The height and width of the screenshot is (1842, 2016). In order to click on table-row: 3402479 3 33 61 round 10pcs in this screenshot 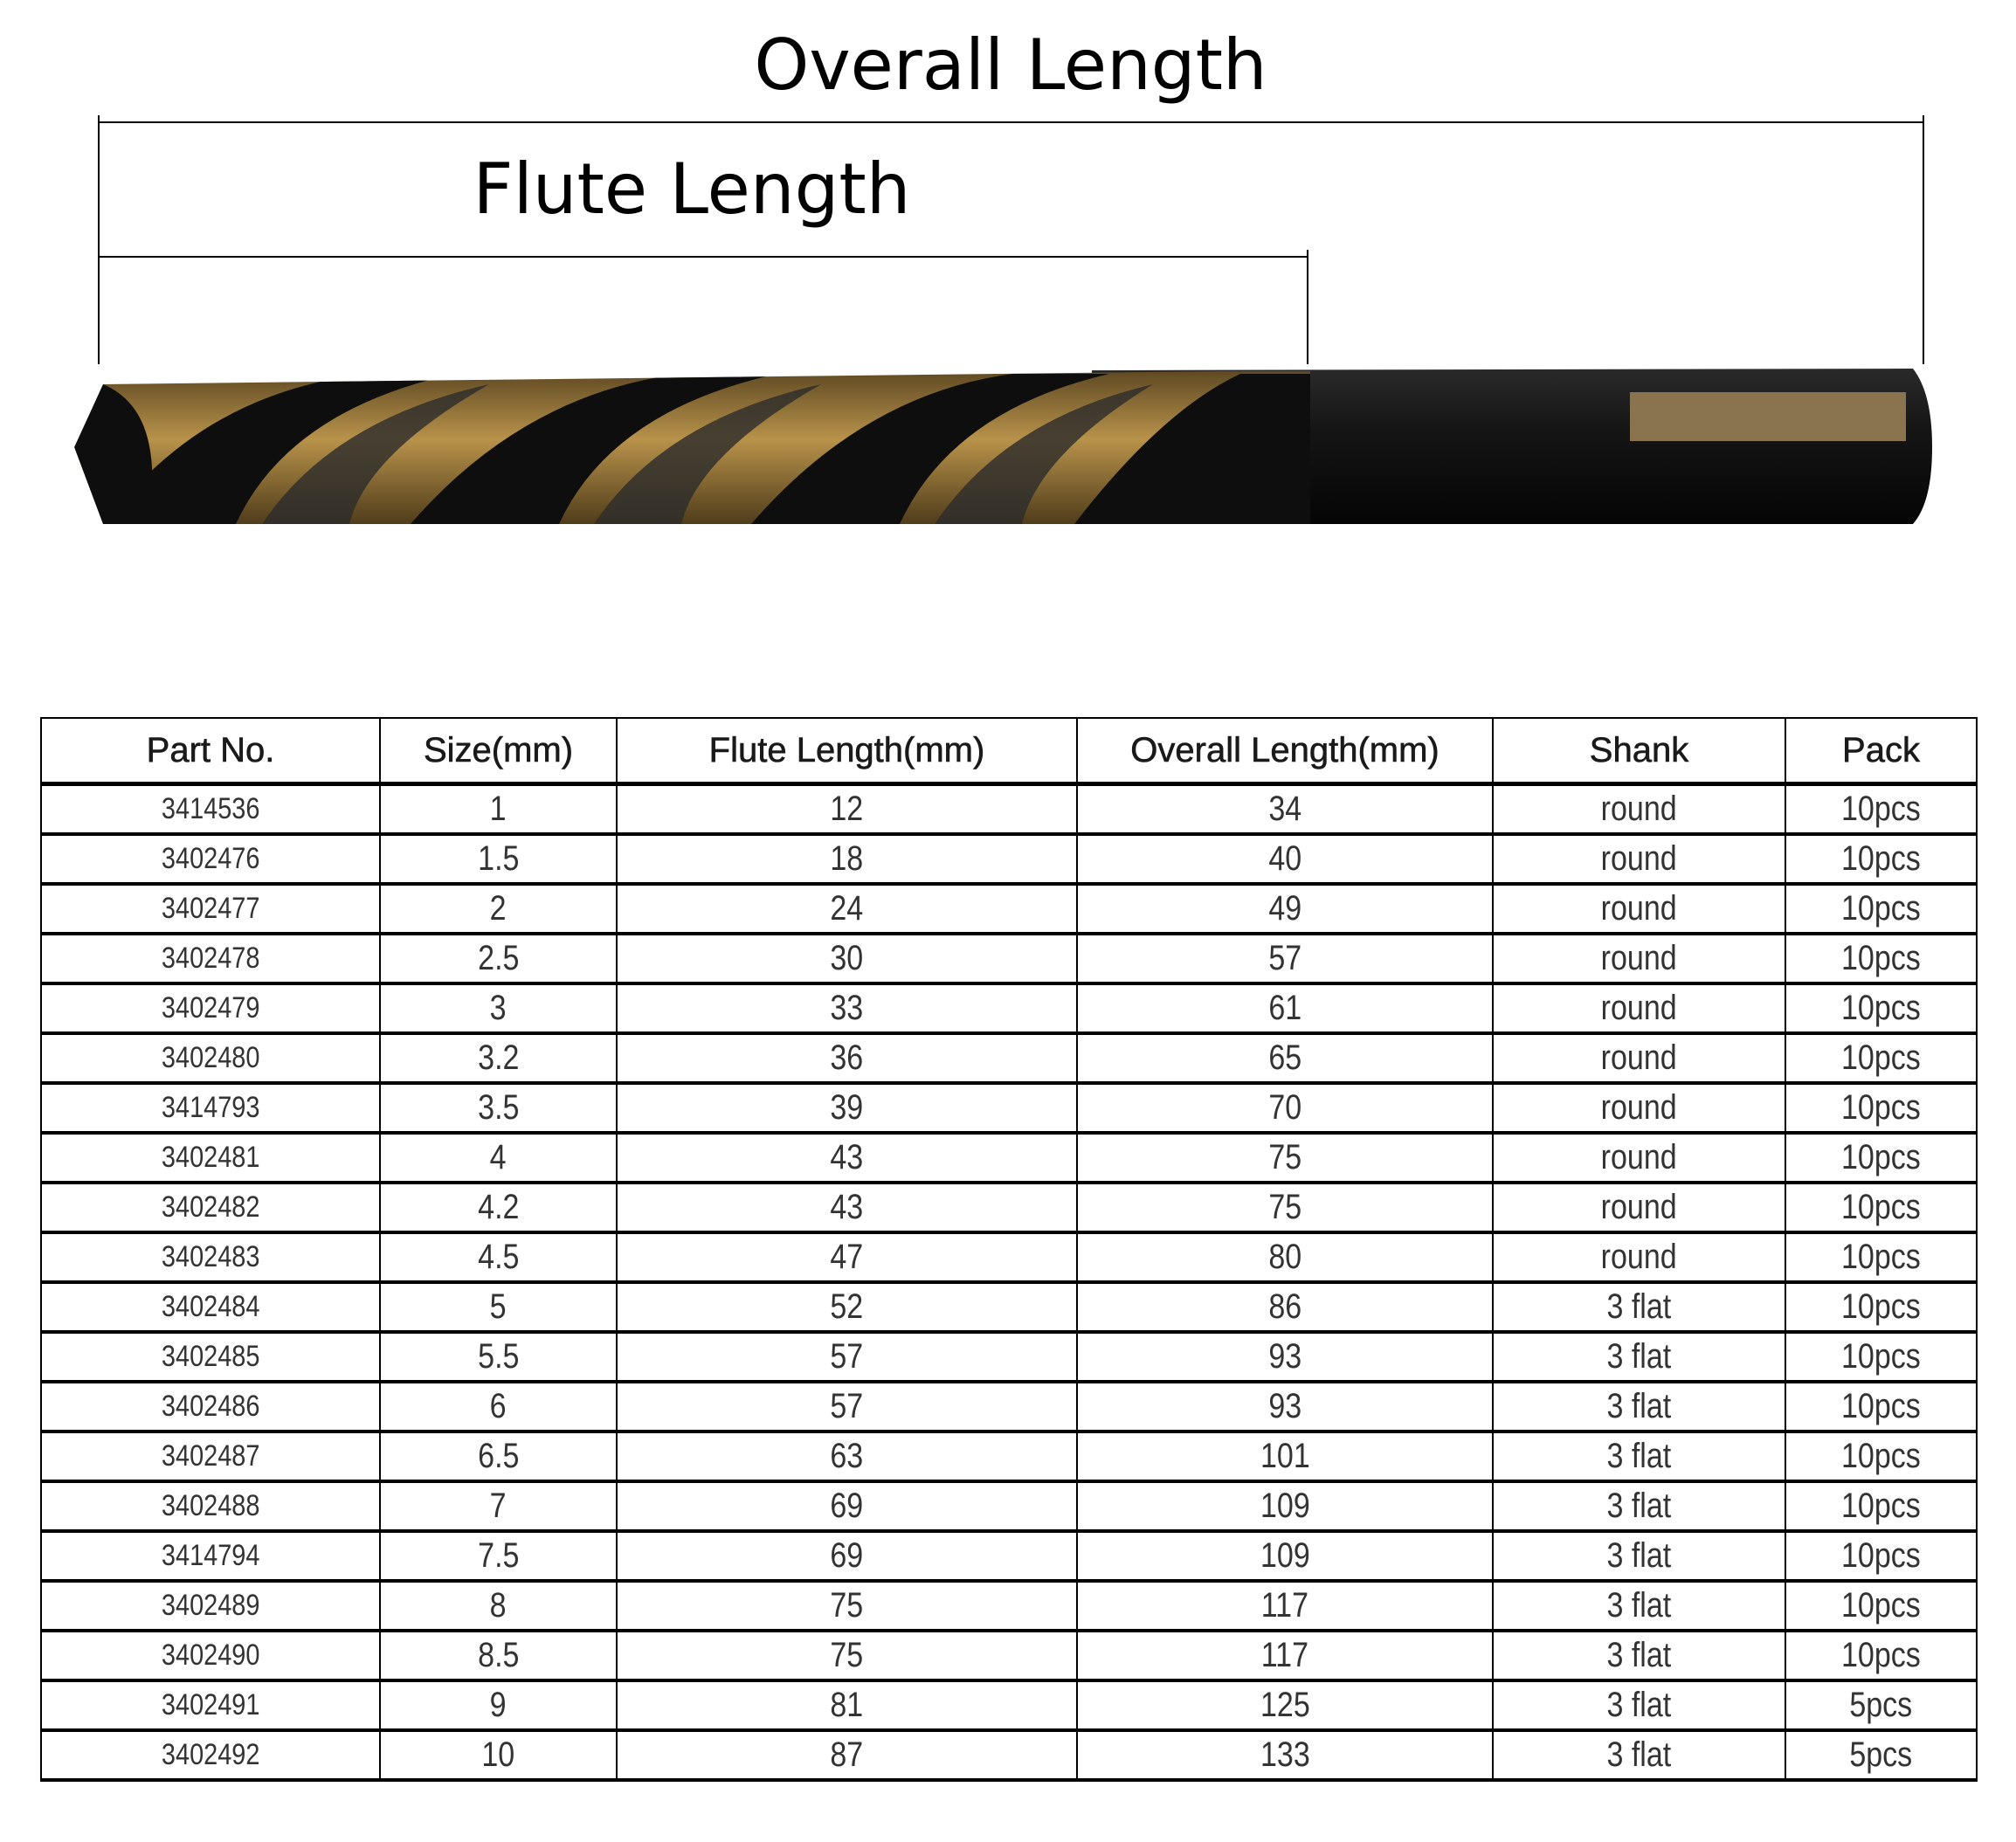, I will do `click(1009, 1009)`.